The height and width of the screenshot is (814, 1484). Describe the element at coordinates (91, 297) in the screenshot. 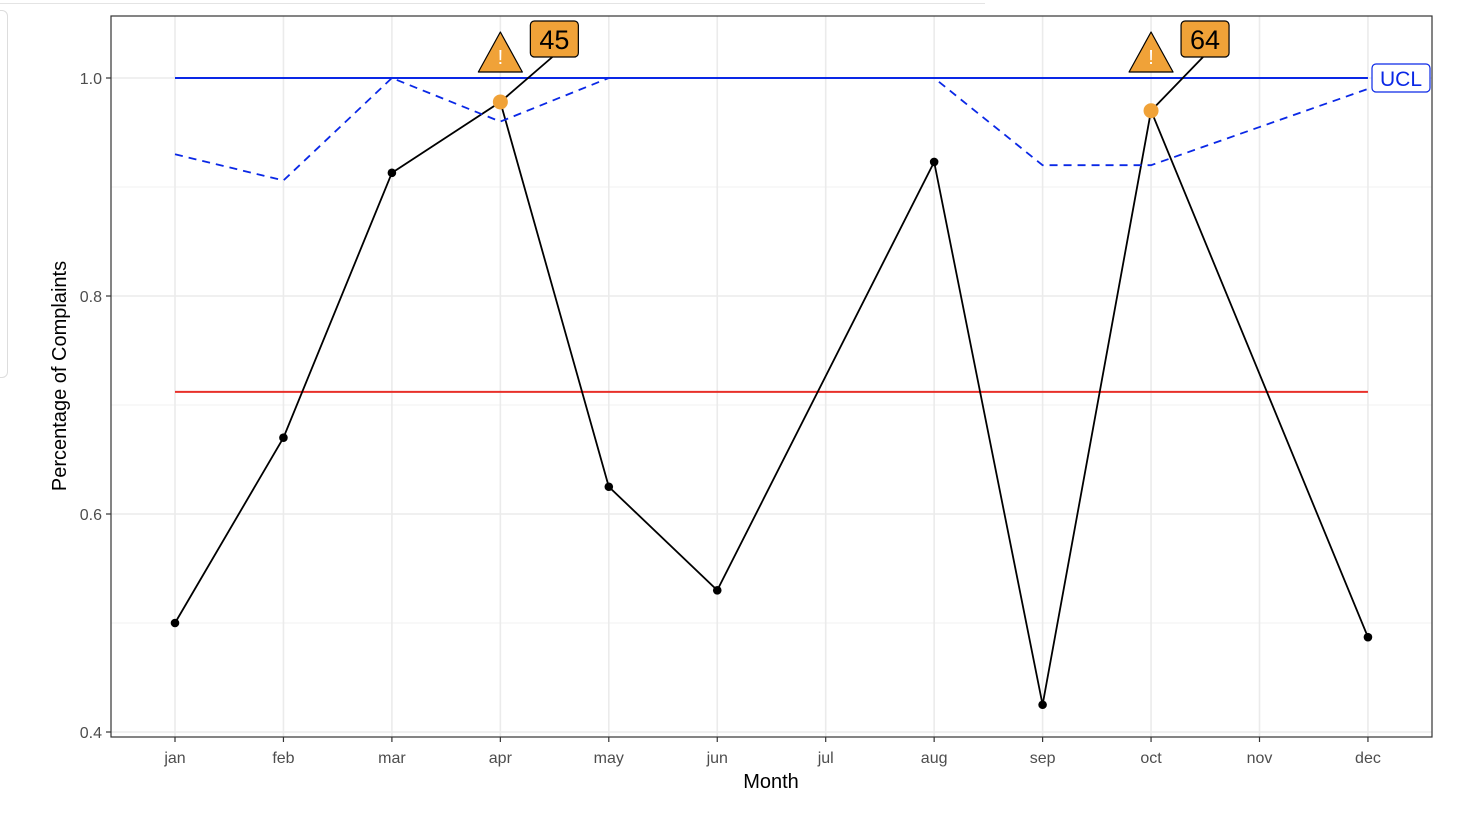

I see `y-tick-label: 0.8` at that location.